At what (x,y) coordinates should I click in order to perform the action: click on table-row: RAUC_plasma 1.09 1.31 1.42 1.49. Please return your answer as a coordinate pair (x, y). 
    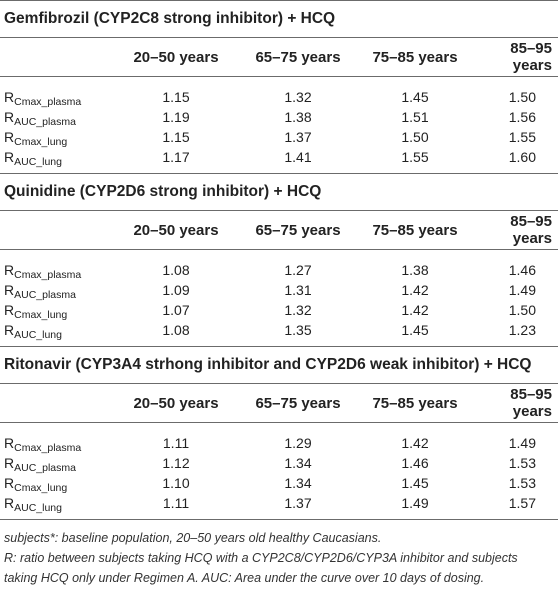
    Looking at the image, I should click on (279, 290).